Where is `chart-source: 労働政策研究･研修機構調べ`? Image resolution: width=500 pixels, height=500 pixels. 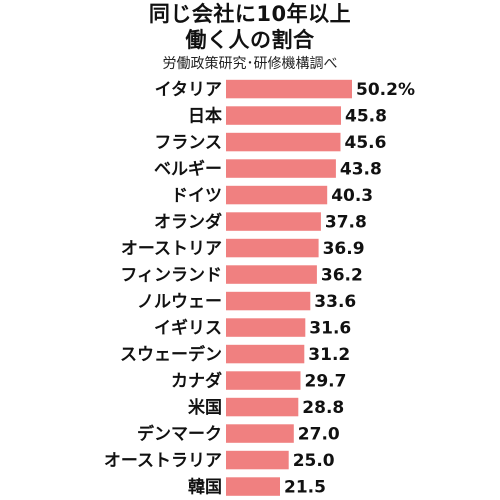 chart-source: 労働政策研究･研修機構調べ is located at coordinates (250, 64).